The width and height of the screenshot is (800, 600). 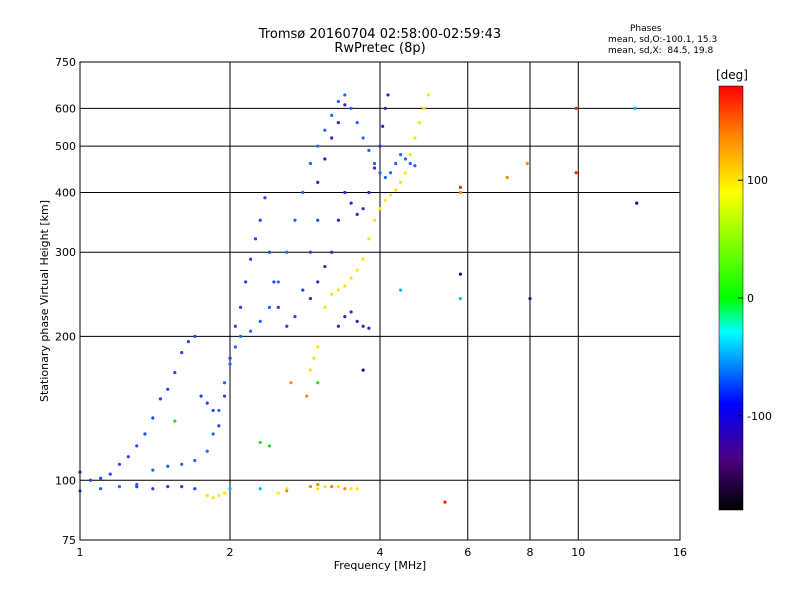 I want to click on x-tick-label: 8, so click(x=530, y=552).